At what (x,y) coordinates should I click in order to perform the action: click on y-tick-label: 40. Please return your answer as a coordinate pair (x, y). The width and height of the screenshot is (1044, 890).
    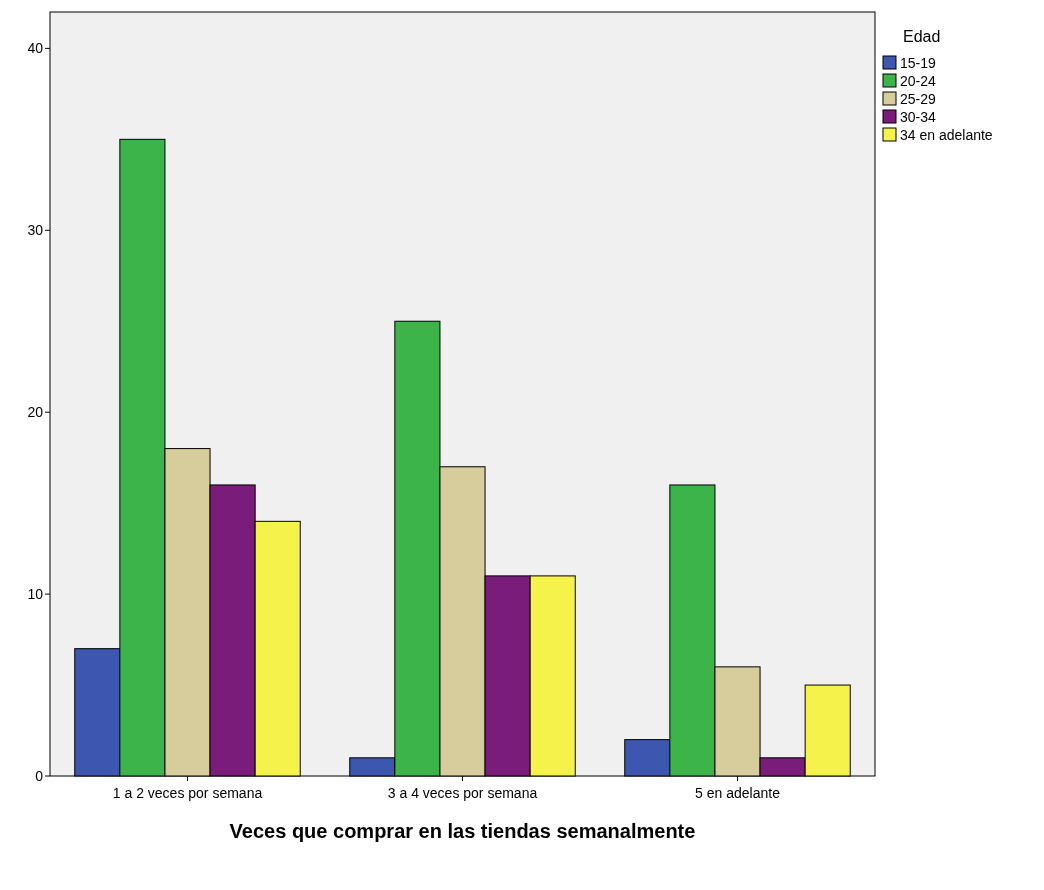
    Looking at the image, I should click on (35, 48).